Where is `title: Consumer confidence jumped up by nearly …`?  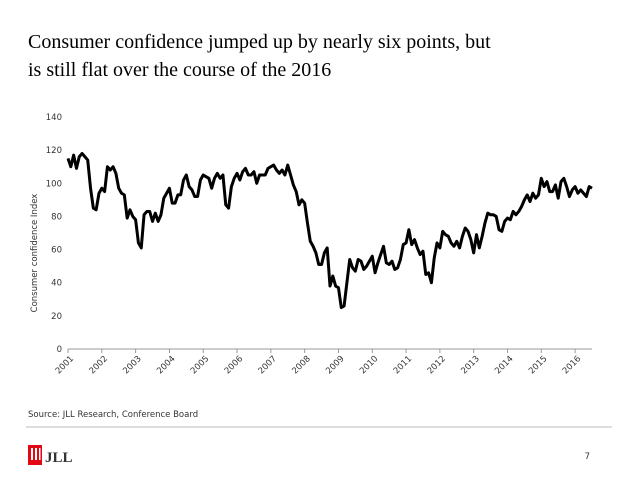
title: Consumer confidence jumped up by nearly … is located at coordinates (259, 56).